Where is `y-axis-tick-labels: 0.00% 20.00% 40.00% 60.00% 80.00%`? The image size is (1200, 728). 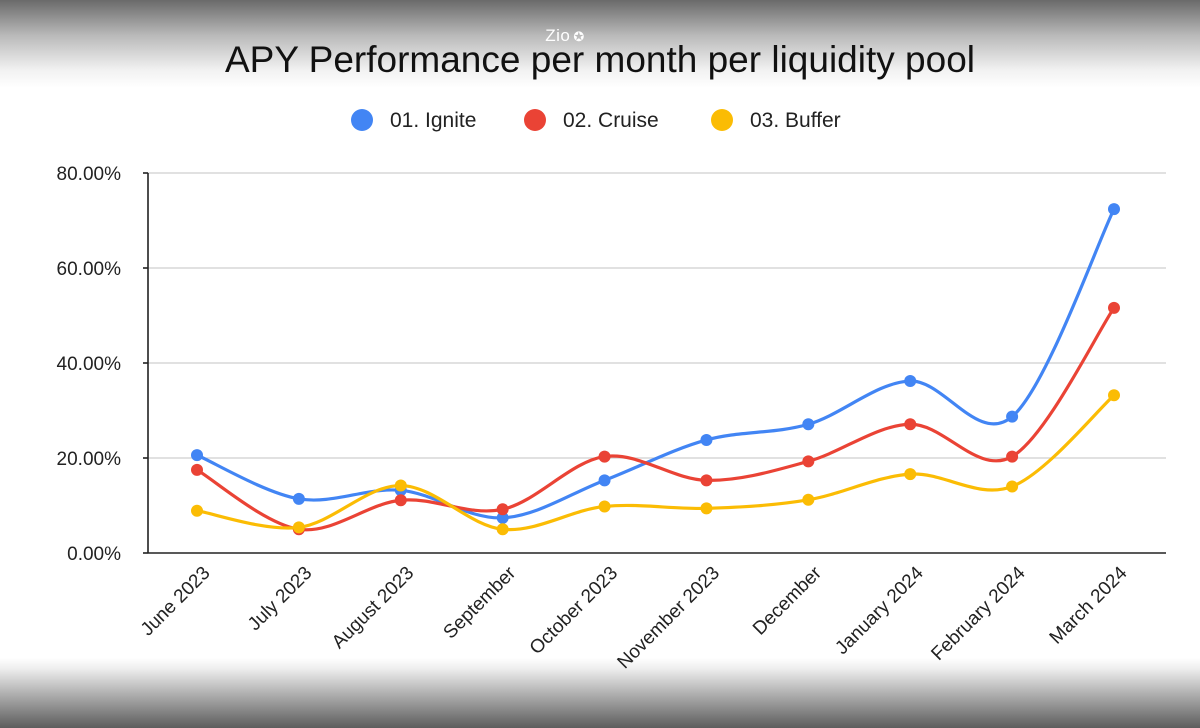 y-axis-tick-labels: 0.00% 20.00% 40.00% 60.00% 80.00% is located at coordinates (89, 364).